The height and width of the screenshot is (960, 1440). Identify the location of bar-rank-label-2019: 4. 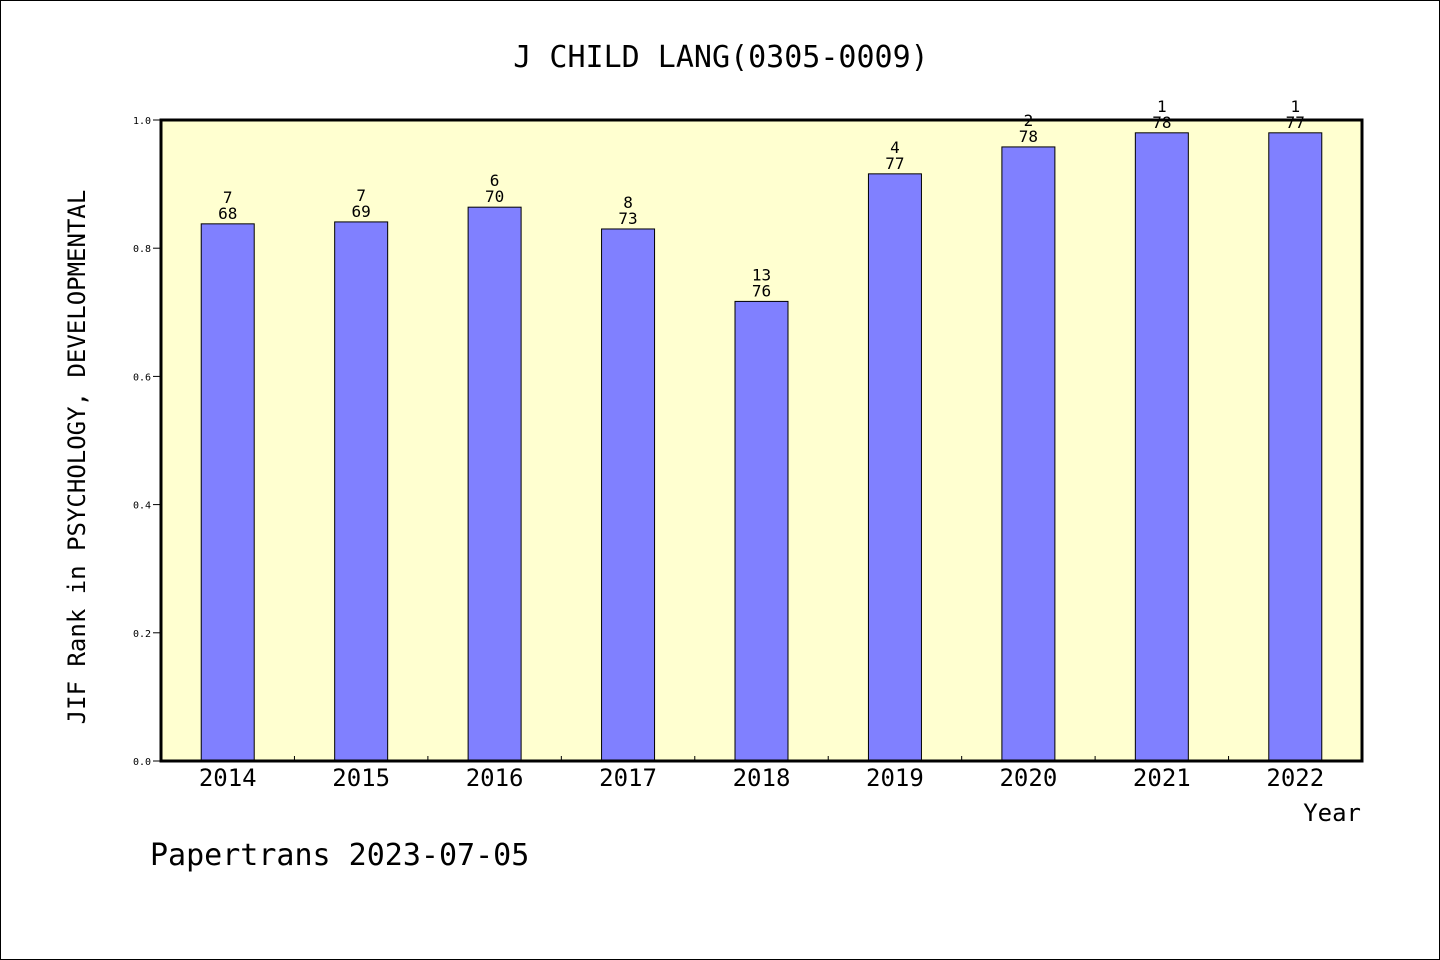
(895, 147).